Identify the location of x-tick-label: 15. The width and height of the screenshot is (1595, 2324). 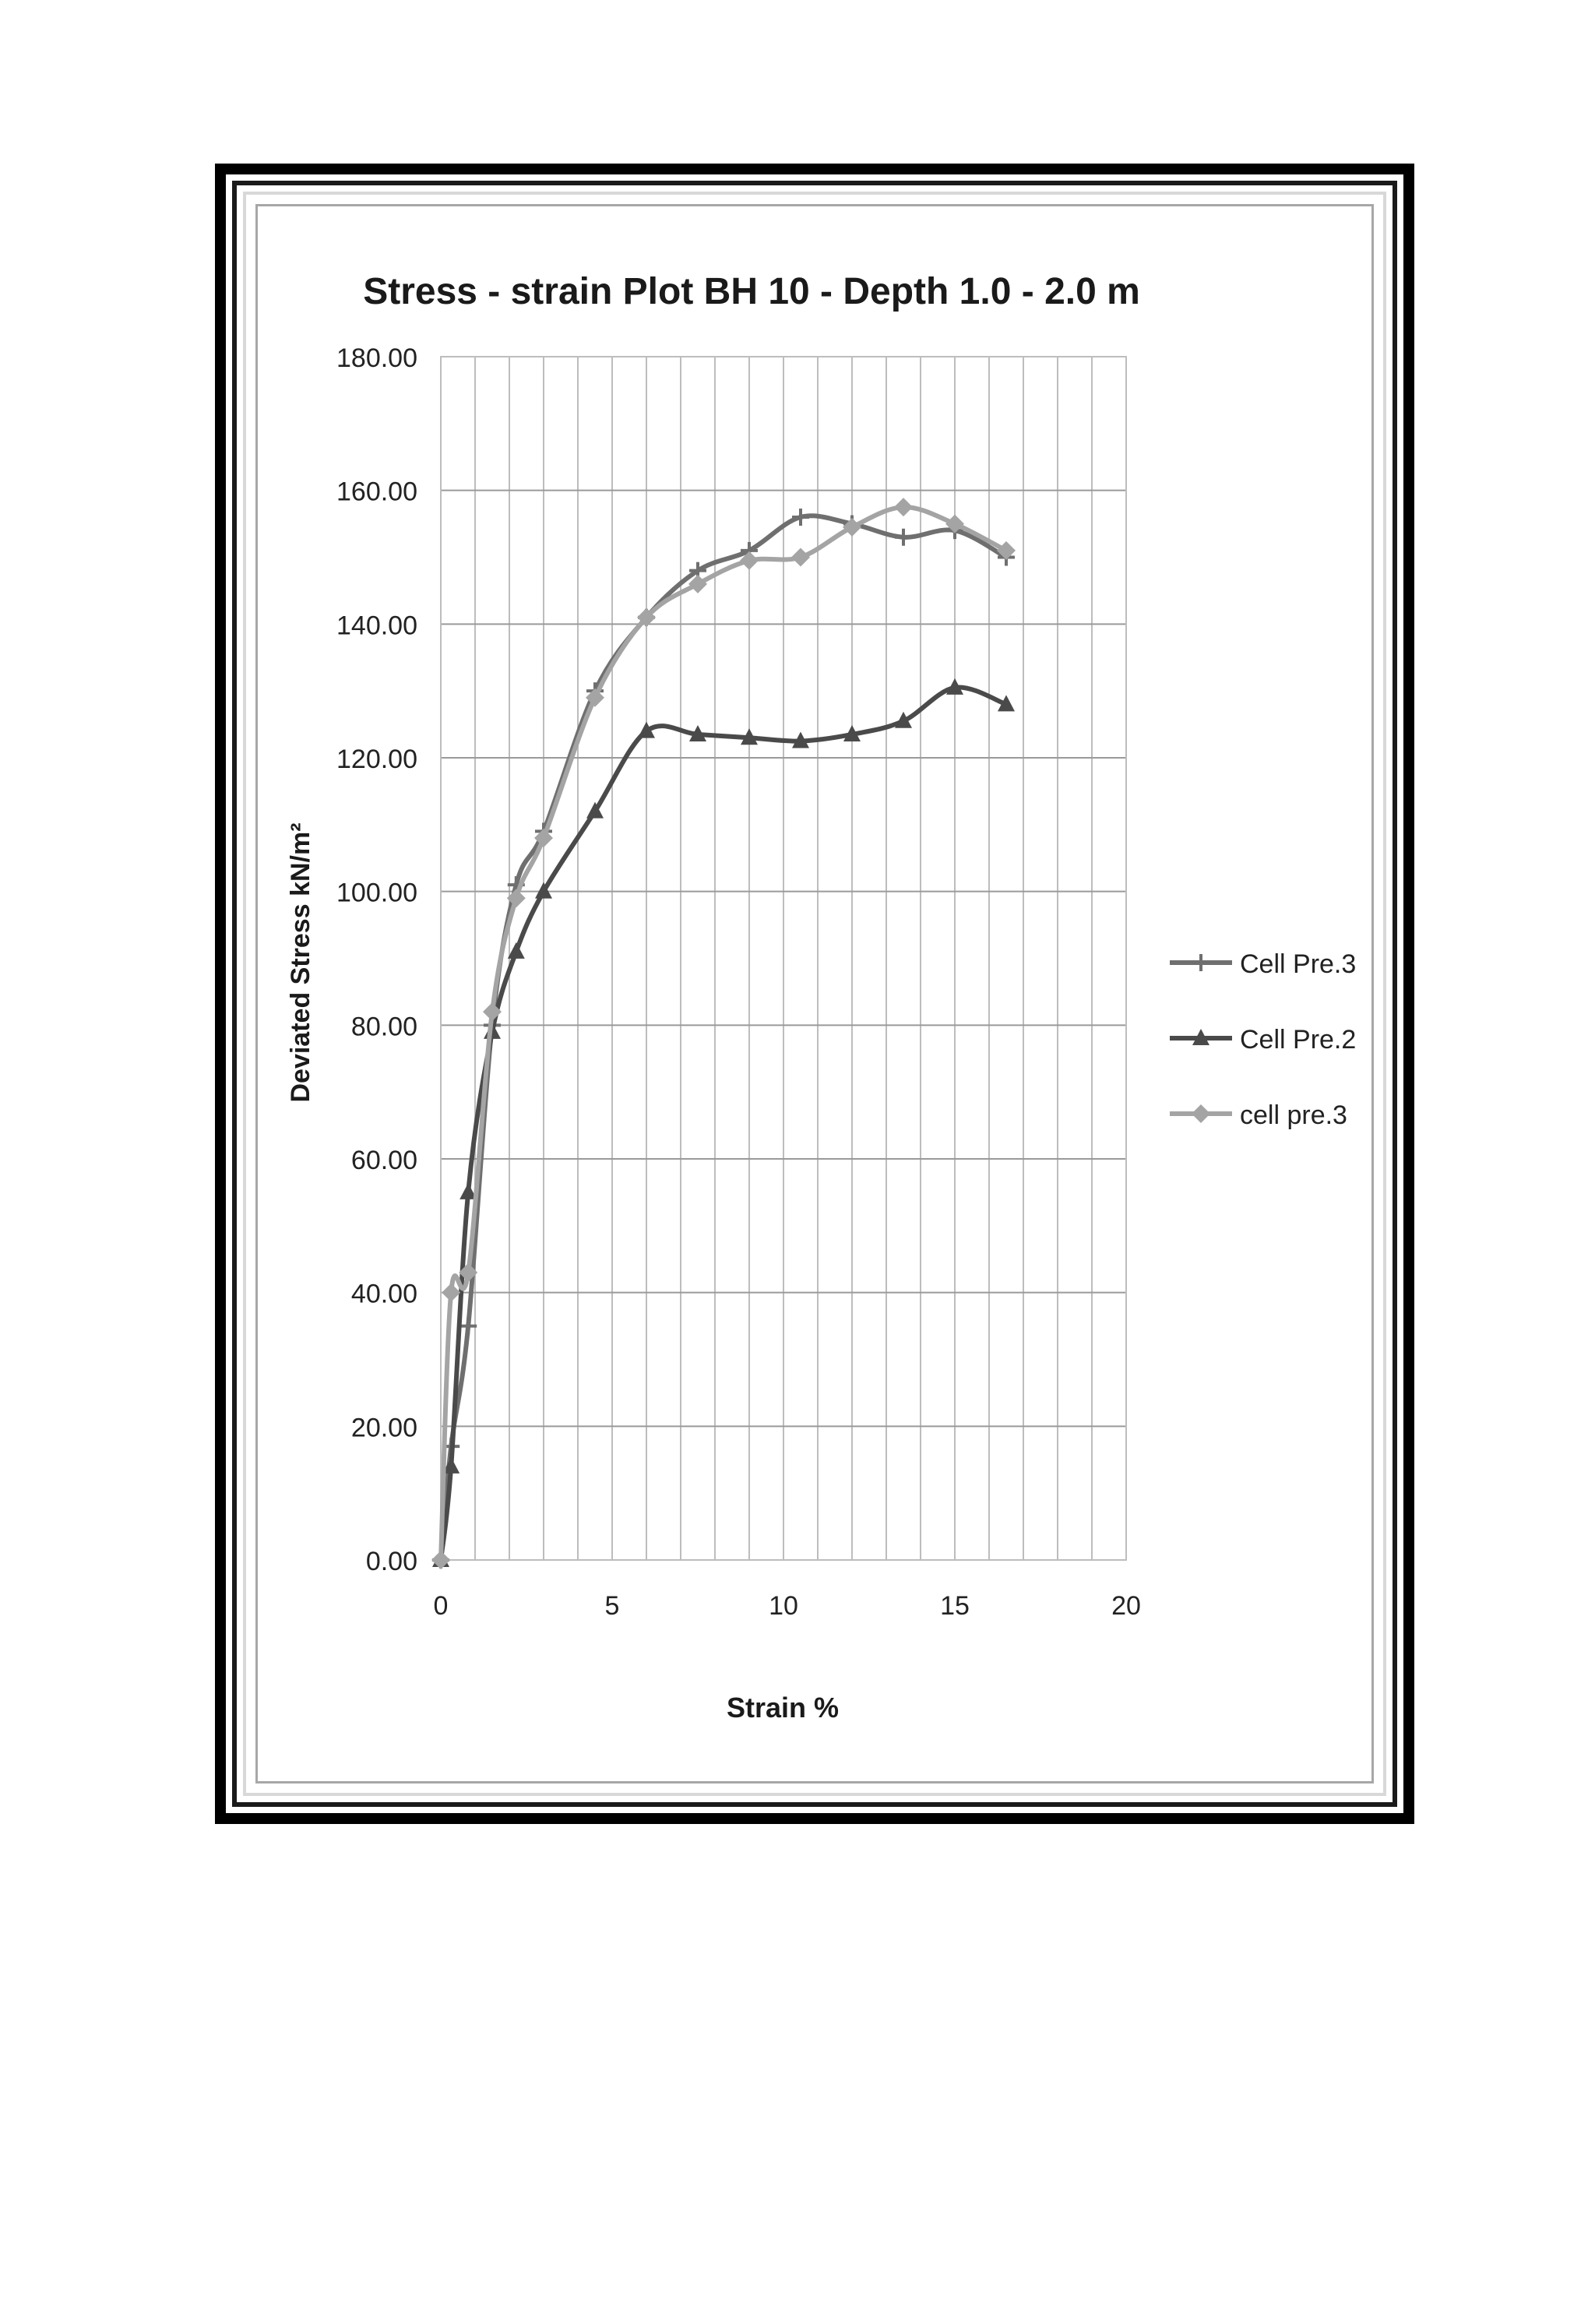
(955, 1606).